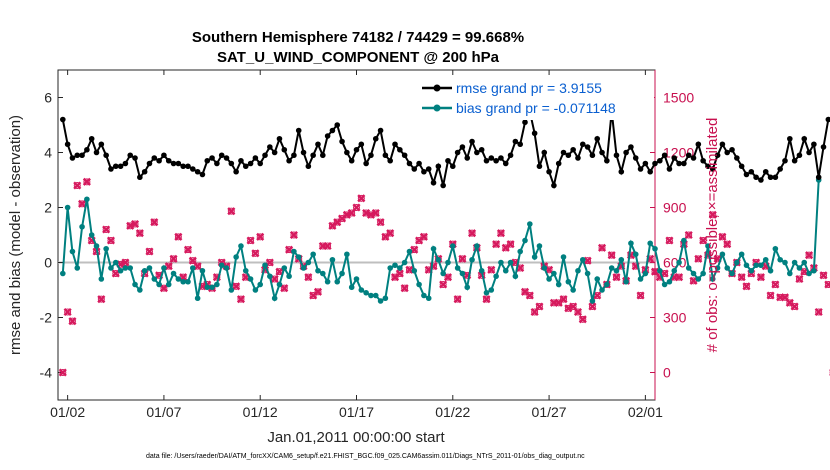 The height and width of the screenshot is (470, 830). Describe the element at coordinates (645, 412) in the screenshot. I see `x-tick-label: 02/01` at that location.